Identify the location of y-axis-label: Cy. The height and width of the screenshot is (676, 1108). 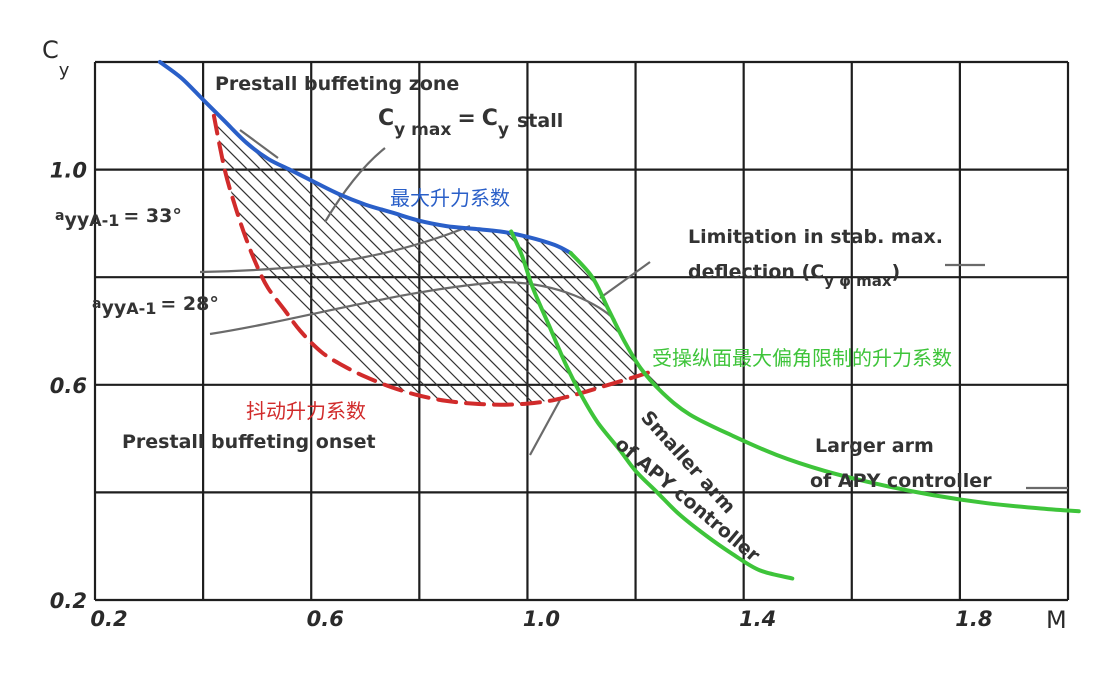
(56, 58).